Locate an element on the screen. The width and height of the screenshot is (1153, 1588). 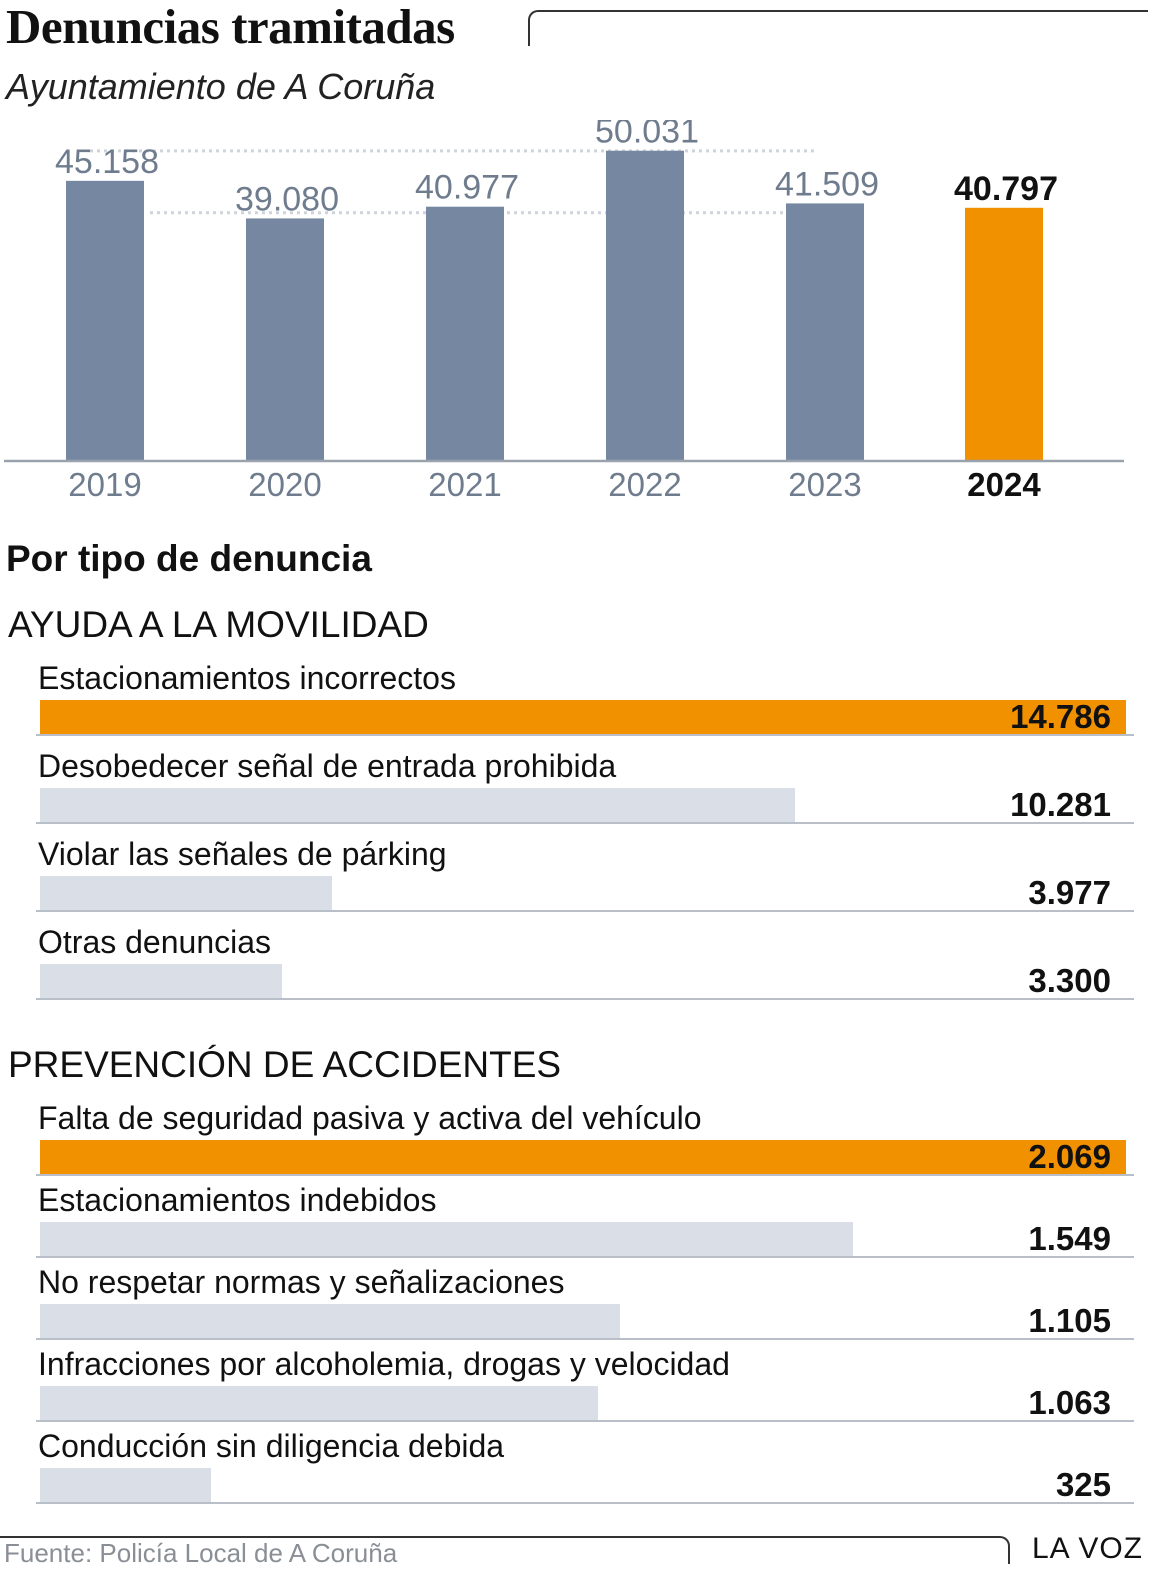
source-note: Fuente: Policía Local de A Coruña is located at coordinates (201, 1553).